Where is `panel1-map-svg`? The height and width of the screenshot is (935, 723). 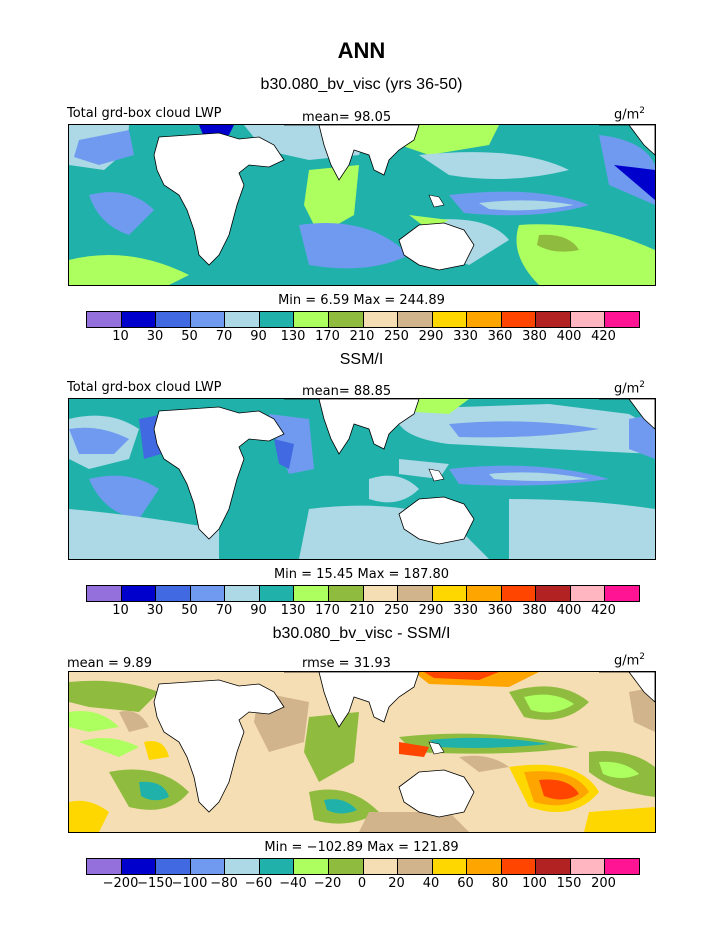
panel1-map-svg is located at coordinates (362, 205).